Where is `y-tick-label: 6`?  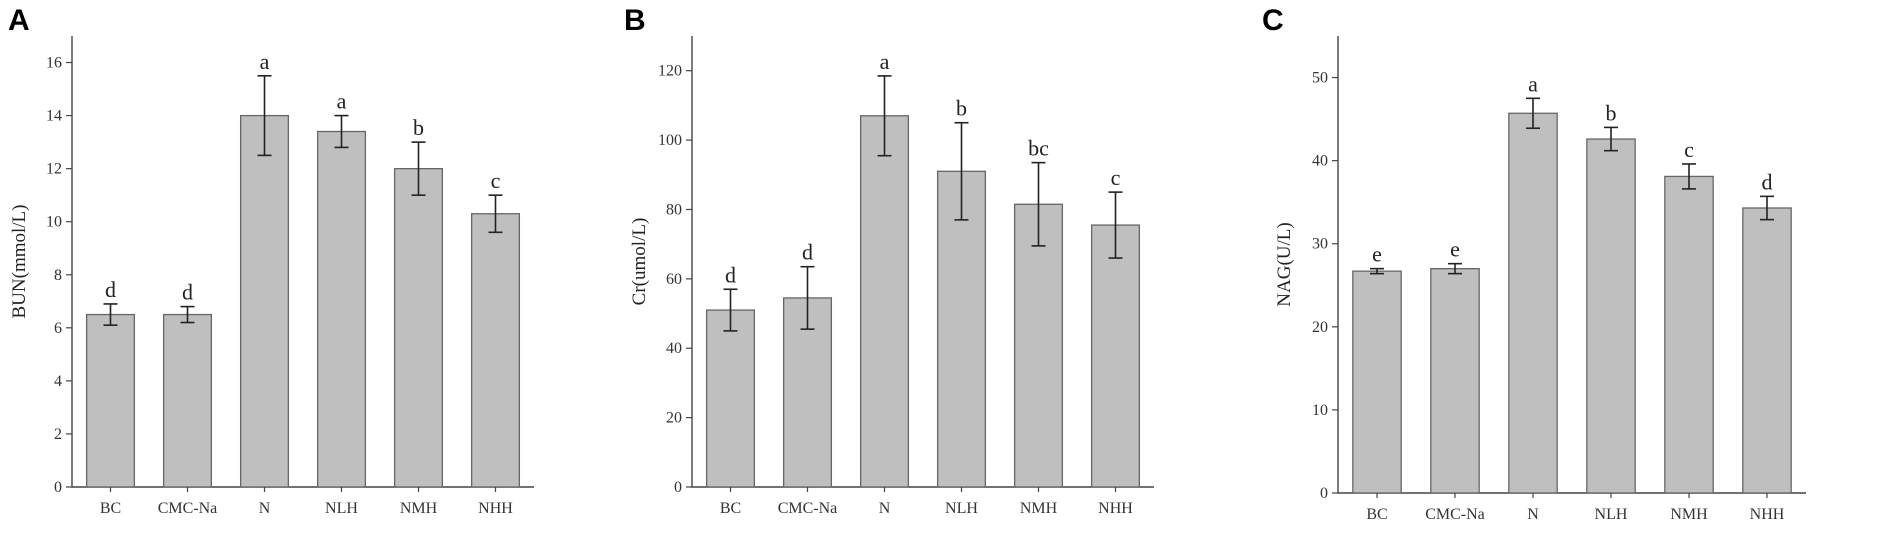 y-tick-label: 6 is located at coordinates (58, 328).